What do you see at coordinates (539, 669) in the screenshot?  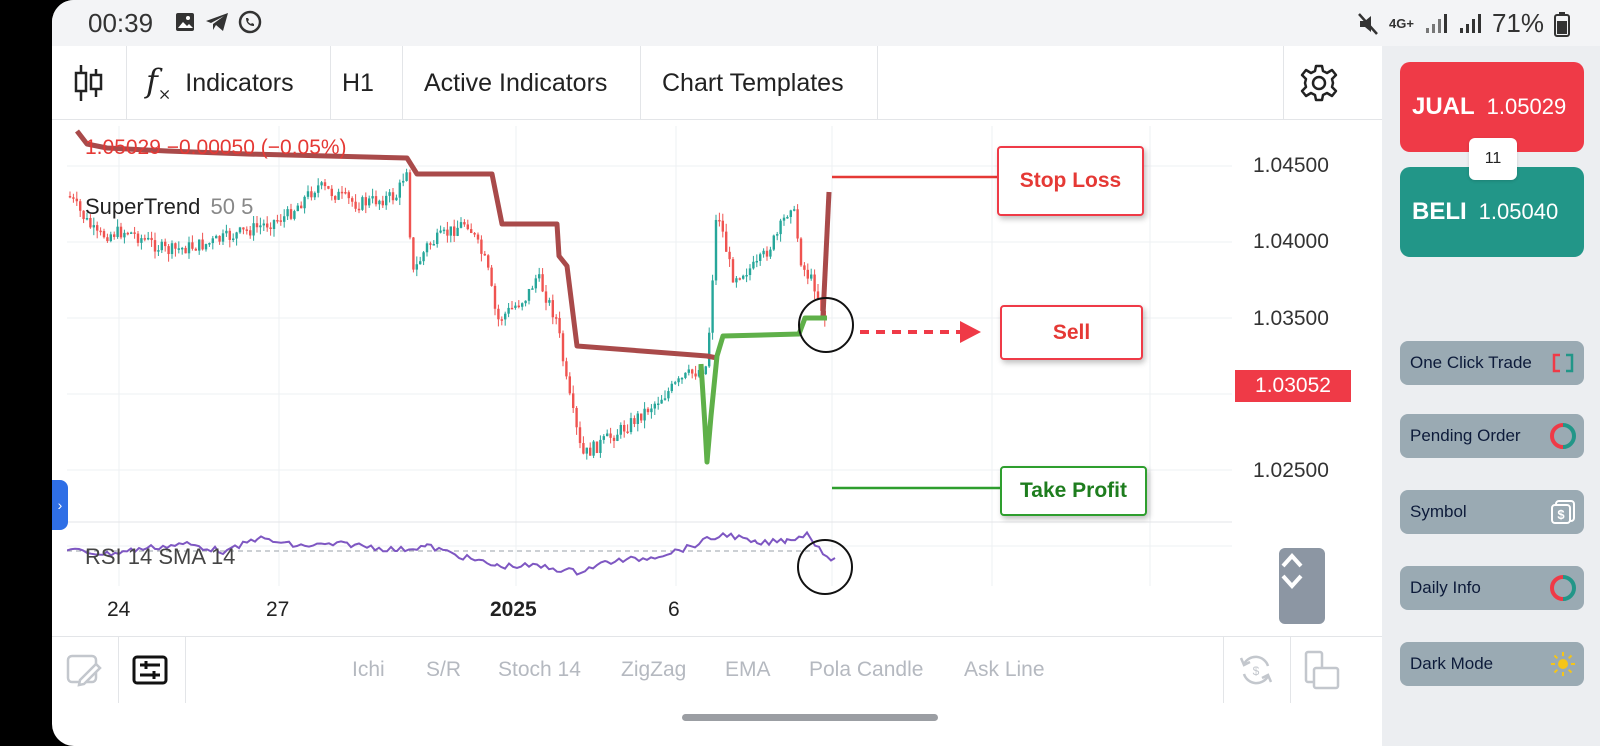 I see `quick-item-stoch: Stoch 14` at bounding box center [539, 669].